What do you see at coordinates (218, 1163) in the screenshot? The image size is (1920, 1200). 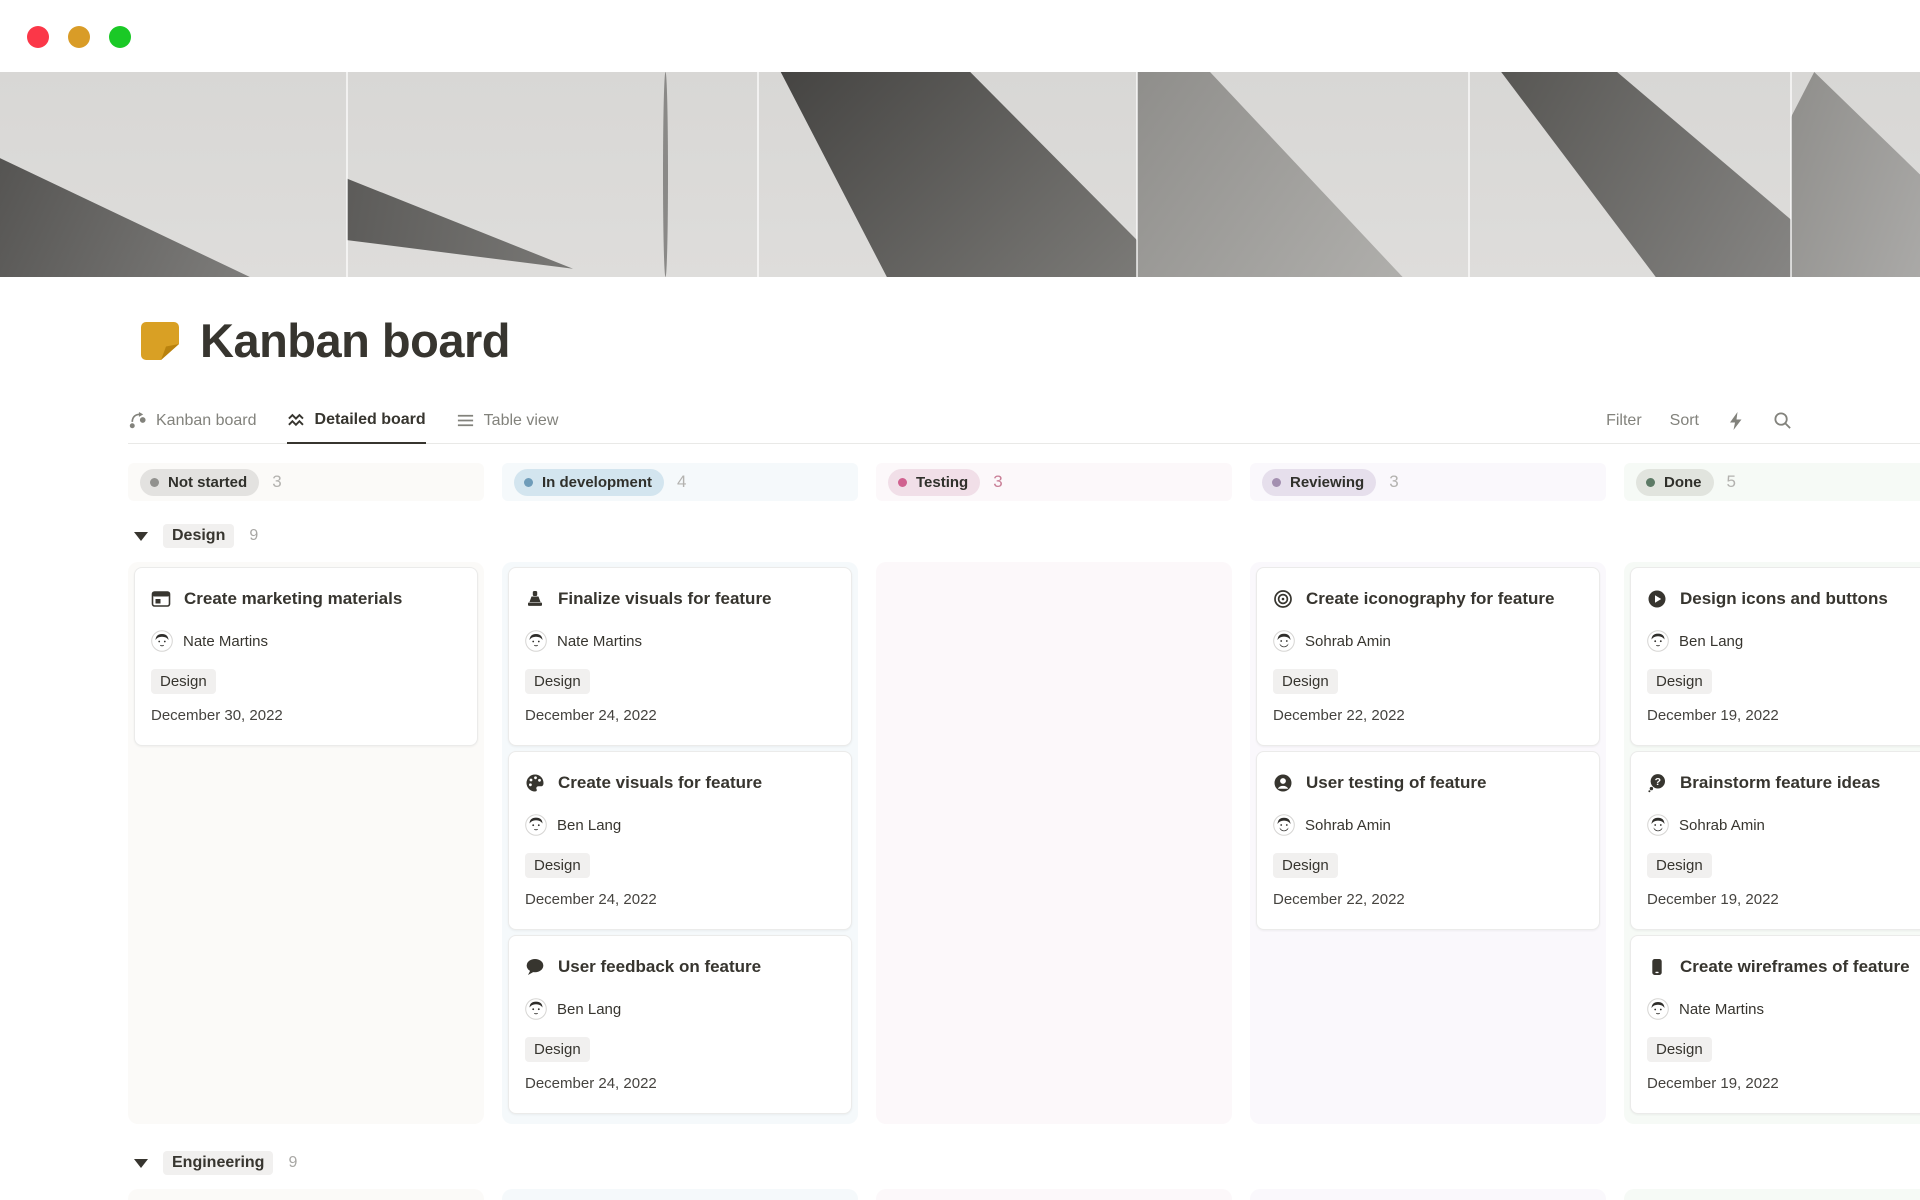 I see `group-name: Engineering` at bounding box center [218, 1163].